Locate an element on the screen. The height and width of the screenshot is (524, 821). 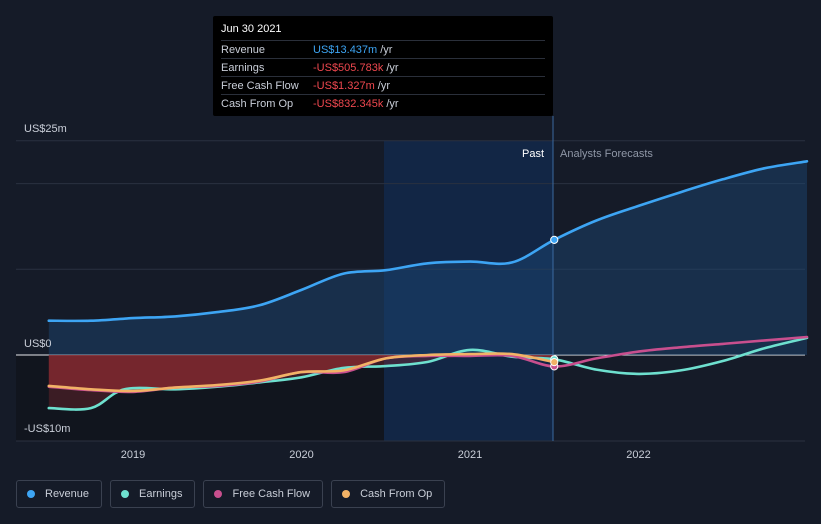
legend-item-free-cash-flow: Free Cash Flow is located at coordinates (263, 494).